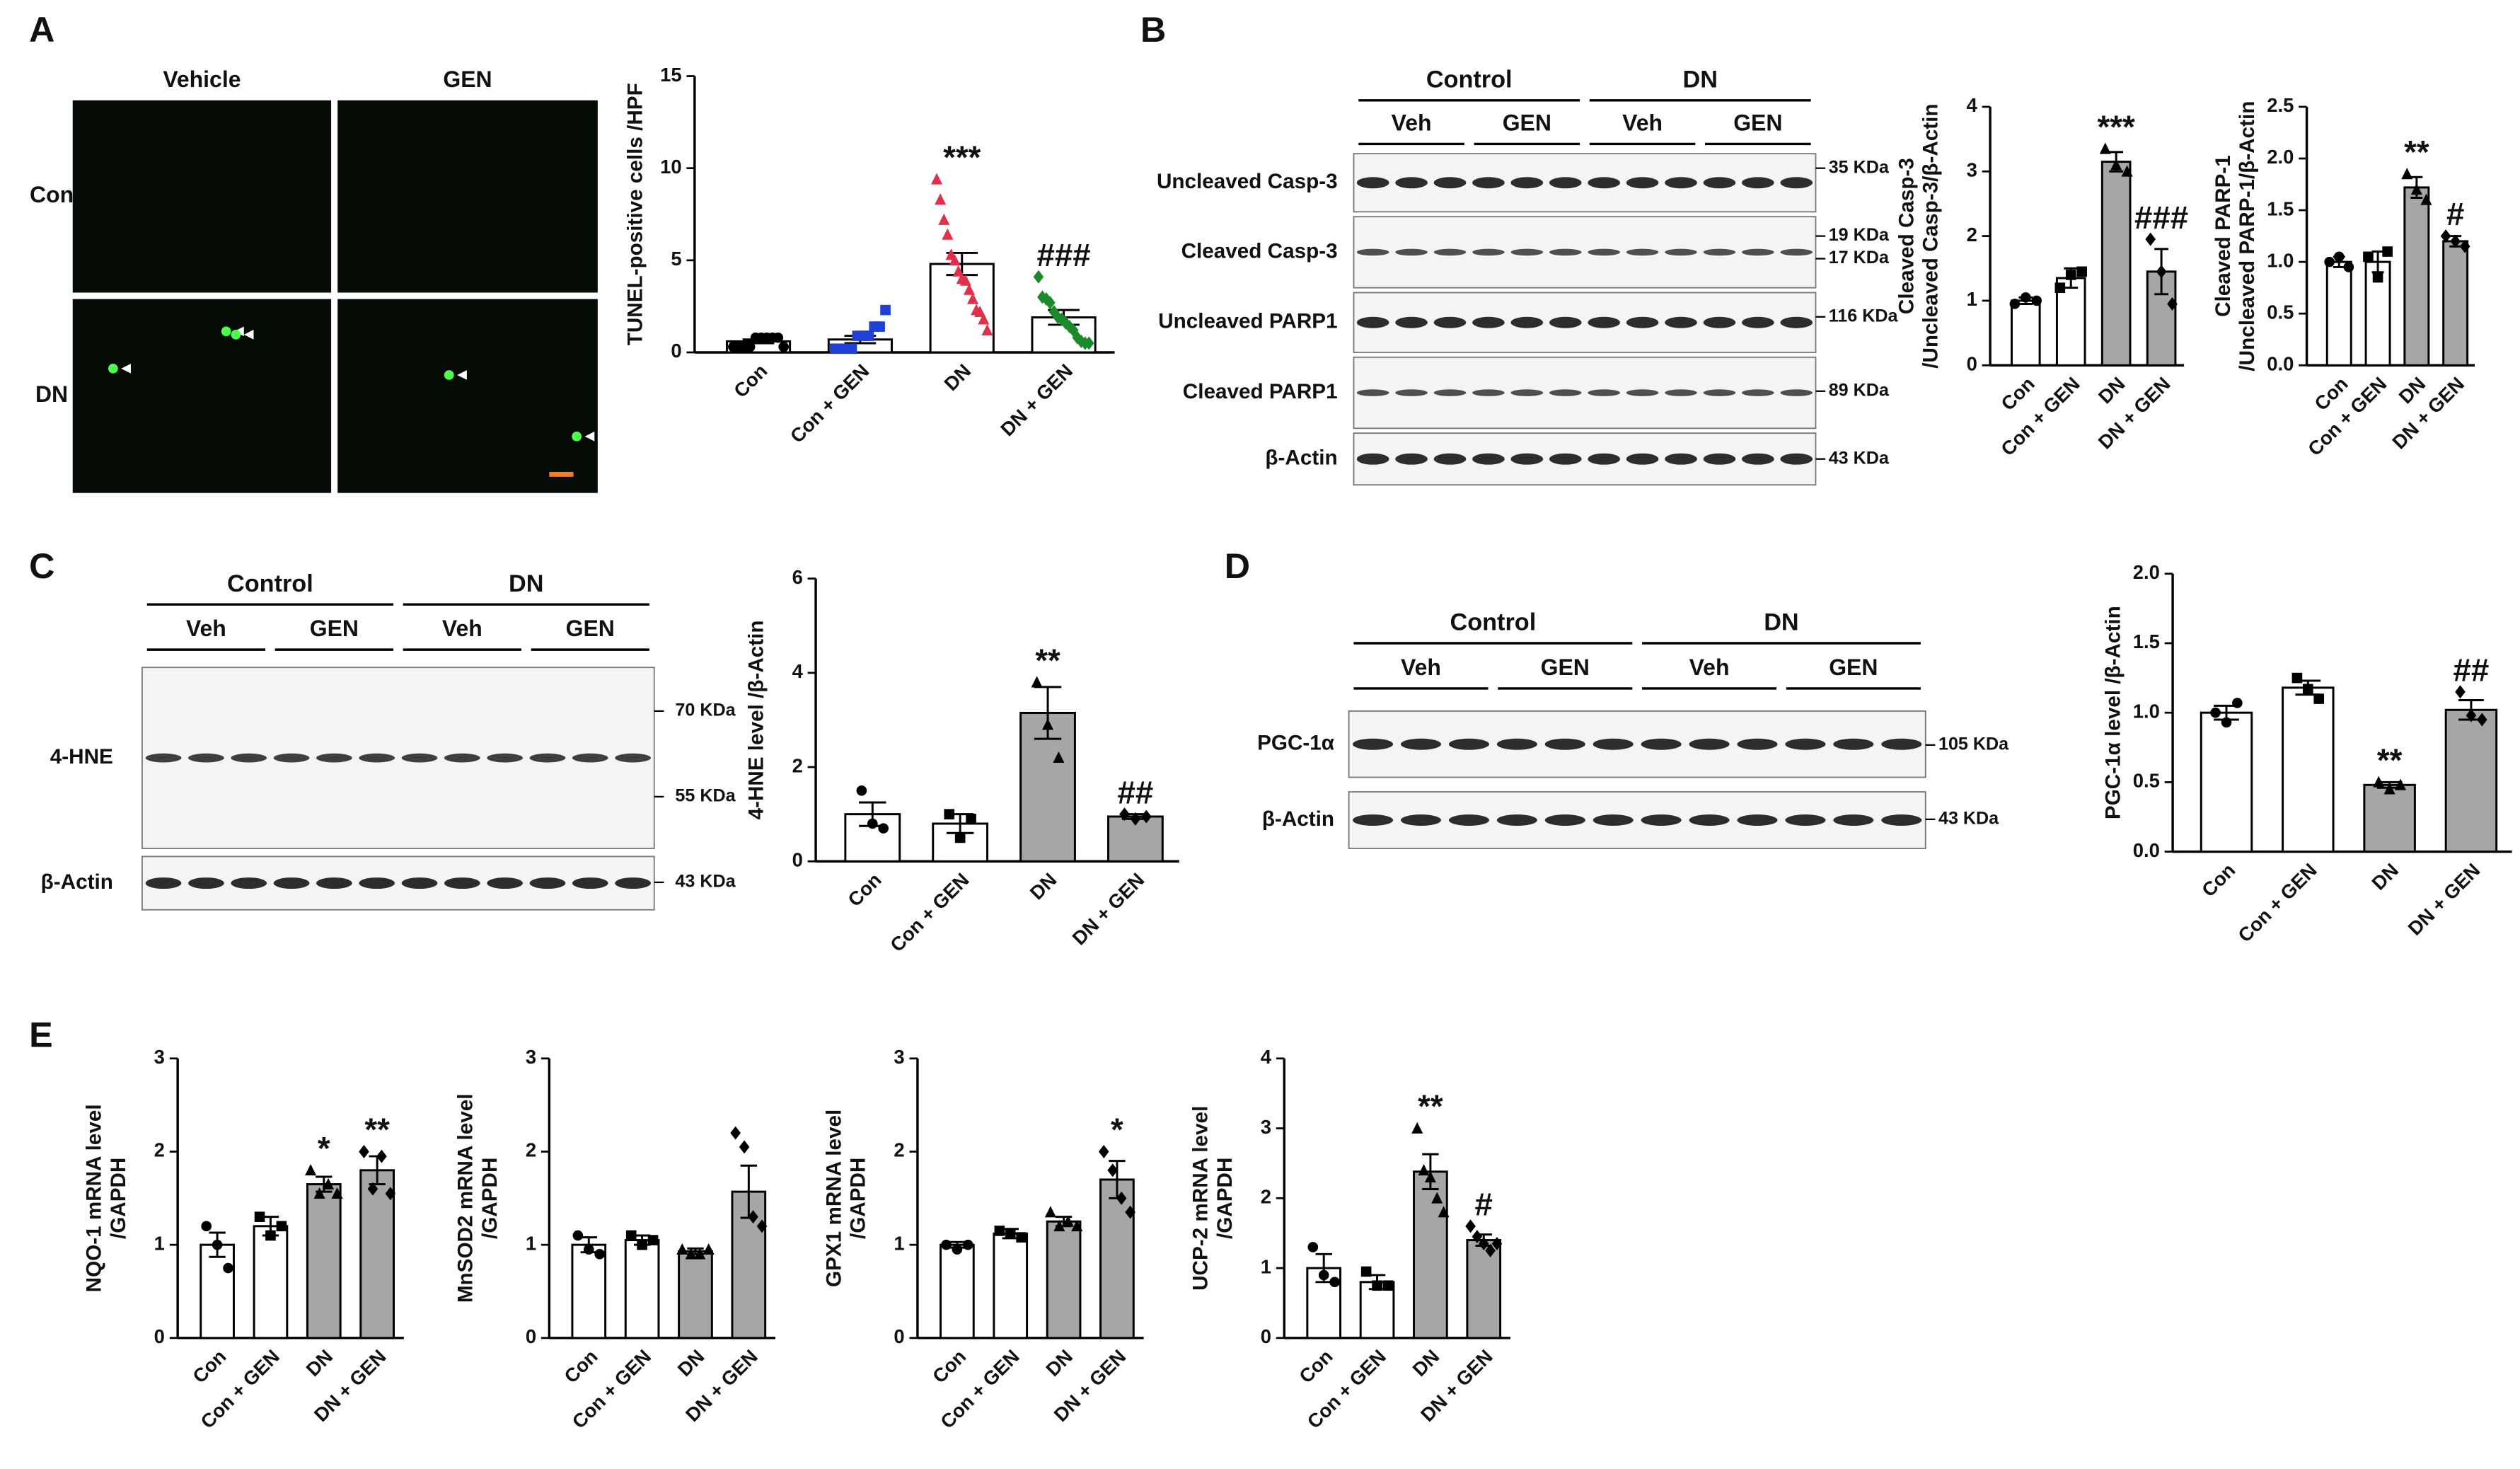 This screenshot has height=1469, width=2520. Describe the element at coordinates (1201, 1198) in the screenshot. I see `y-axis-label: UCP-2 mRNA level` at that location.